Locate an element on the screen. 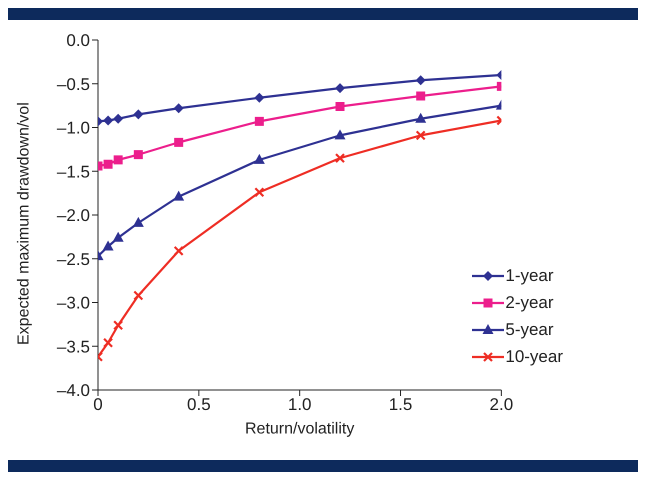  y-tick-label: 0.0 is located at coordinates (78, 40).